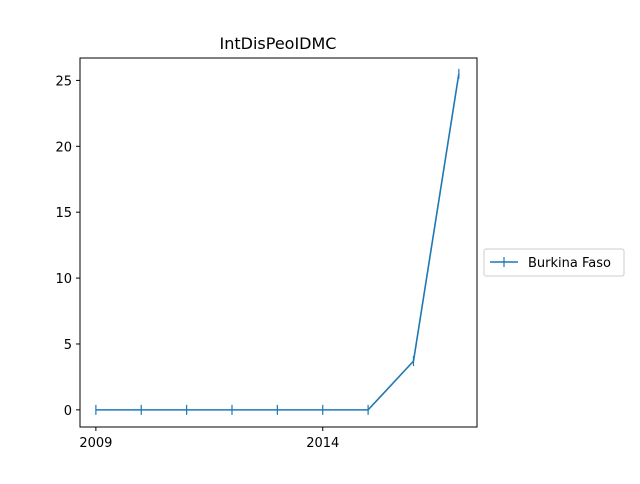  I want to click on legend-label: Burkina Faso, so click(569, 263).